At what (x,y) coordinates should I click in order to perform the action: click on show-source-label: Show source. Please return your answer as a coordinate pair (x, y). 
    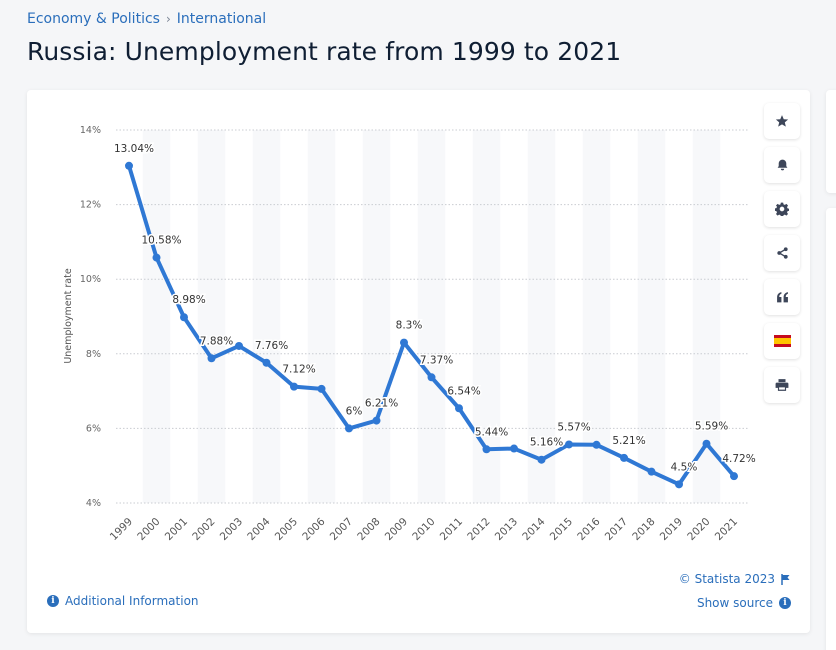
    Looking at the image, I should click on (734, 603).